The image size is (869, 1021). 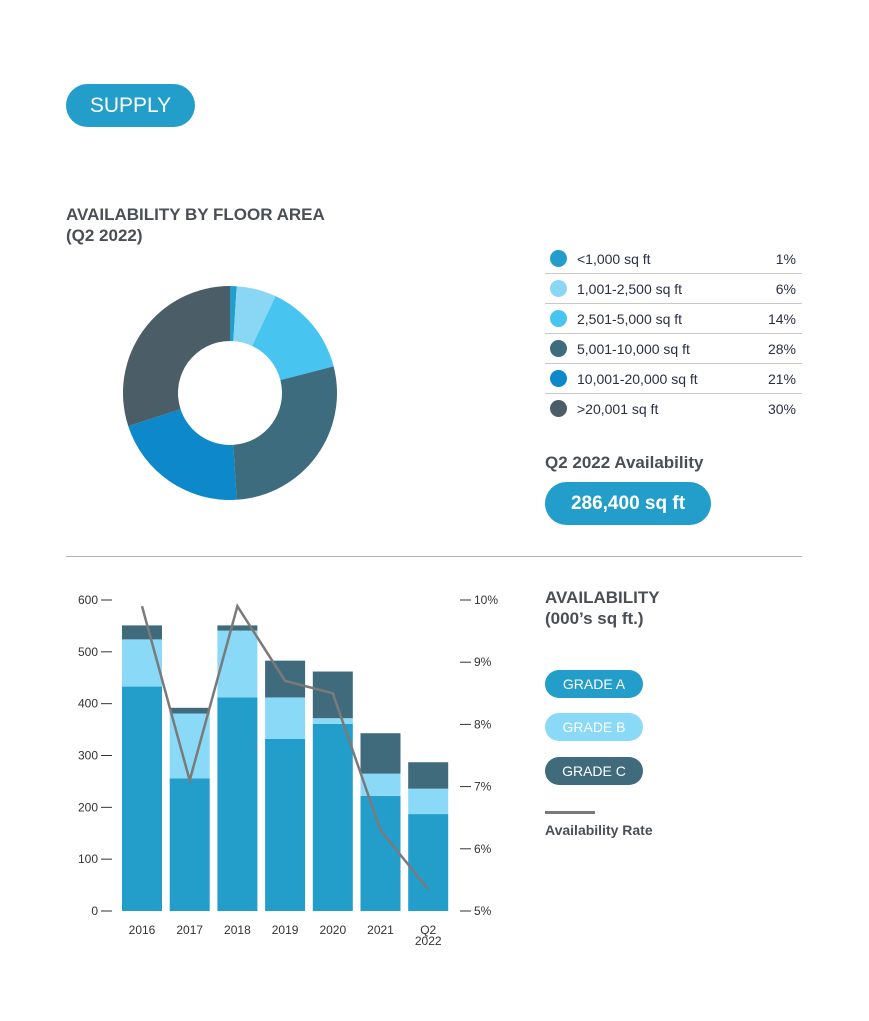 What do you see at coordinates (602, 608) in the screenshot?
I see `bar-title: AVAILABILITY (000’s sq ft.)` at bounding box center [602, 608].